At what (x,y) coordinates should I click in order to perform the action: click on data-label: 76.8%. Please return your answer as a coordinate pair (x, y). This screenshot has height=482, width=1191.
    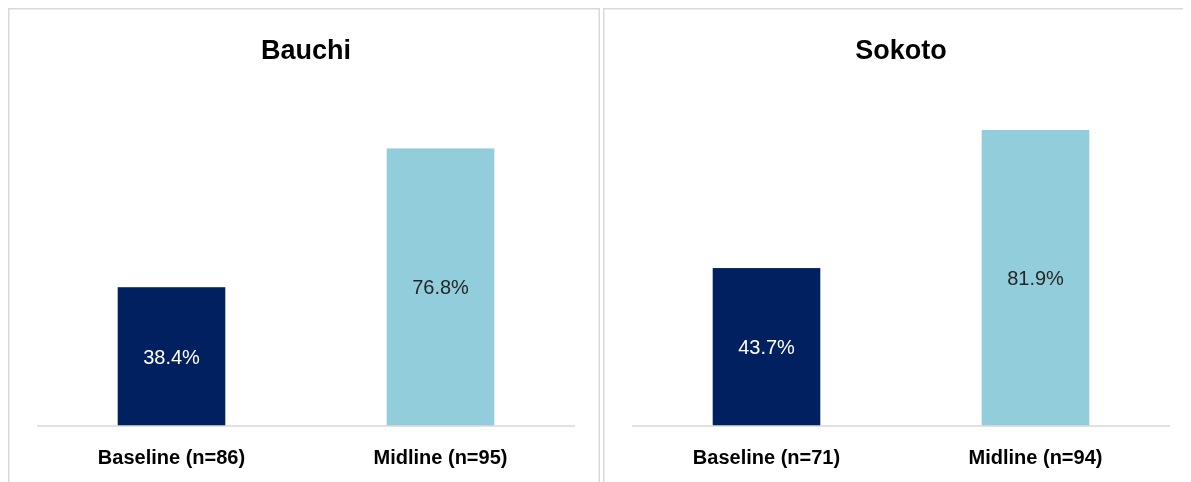
    Looking at the image, I should click on (441, 287).